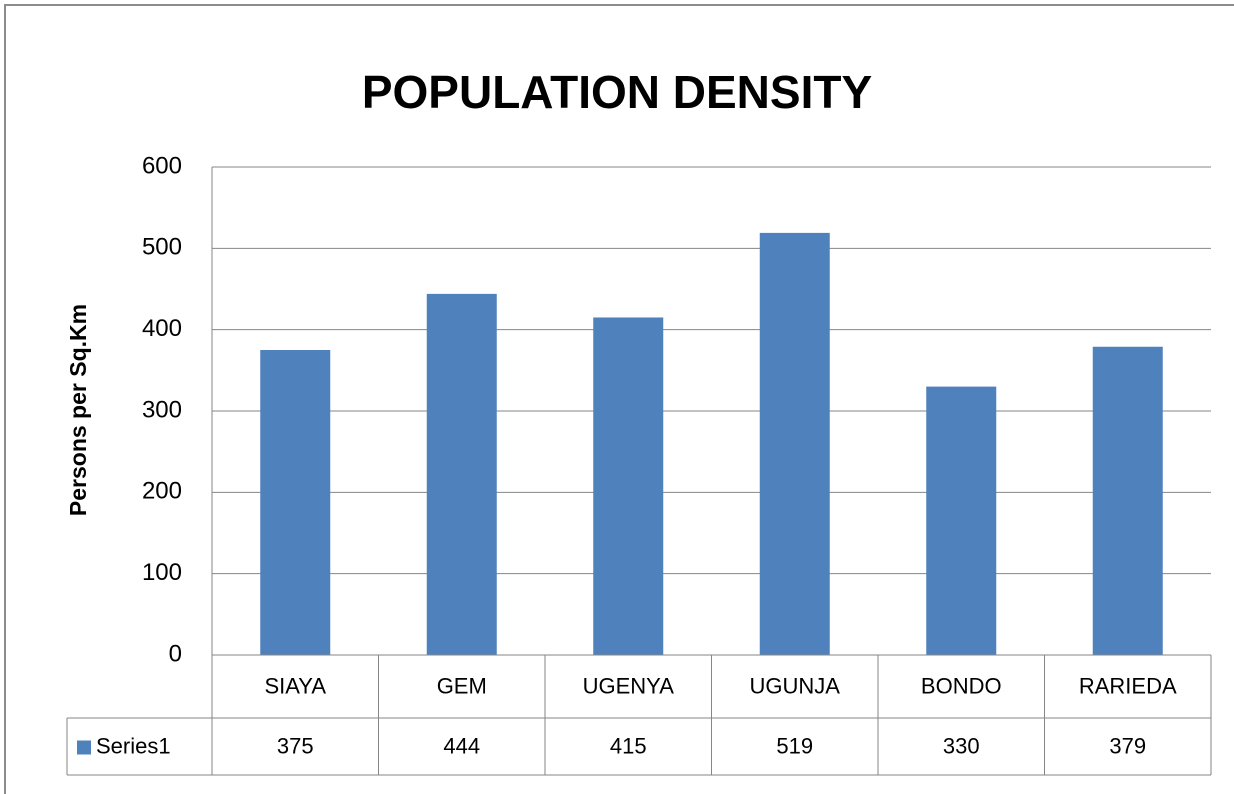 This screenshot has width=1234, height=794. What do you see at coordinates (1128, 685) in the screenshot?
I see `x-tick-label: RARIEDA` at bounding box center [1128, 685].